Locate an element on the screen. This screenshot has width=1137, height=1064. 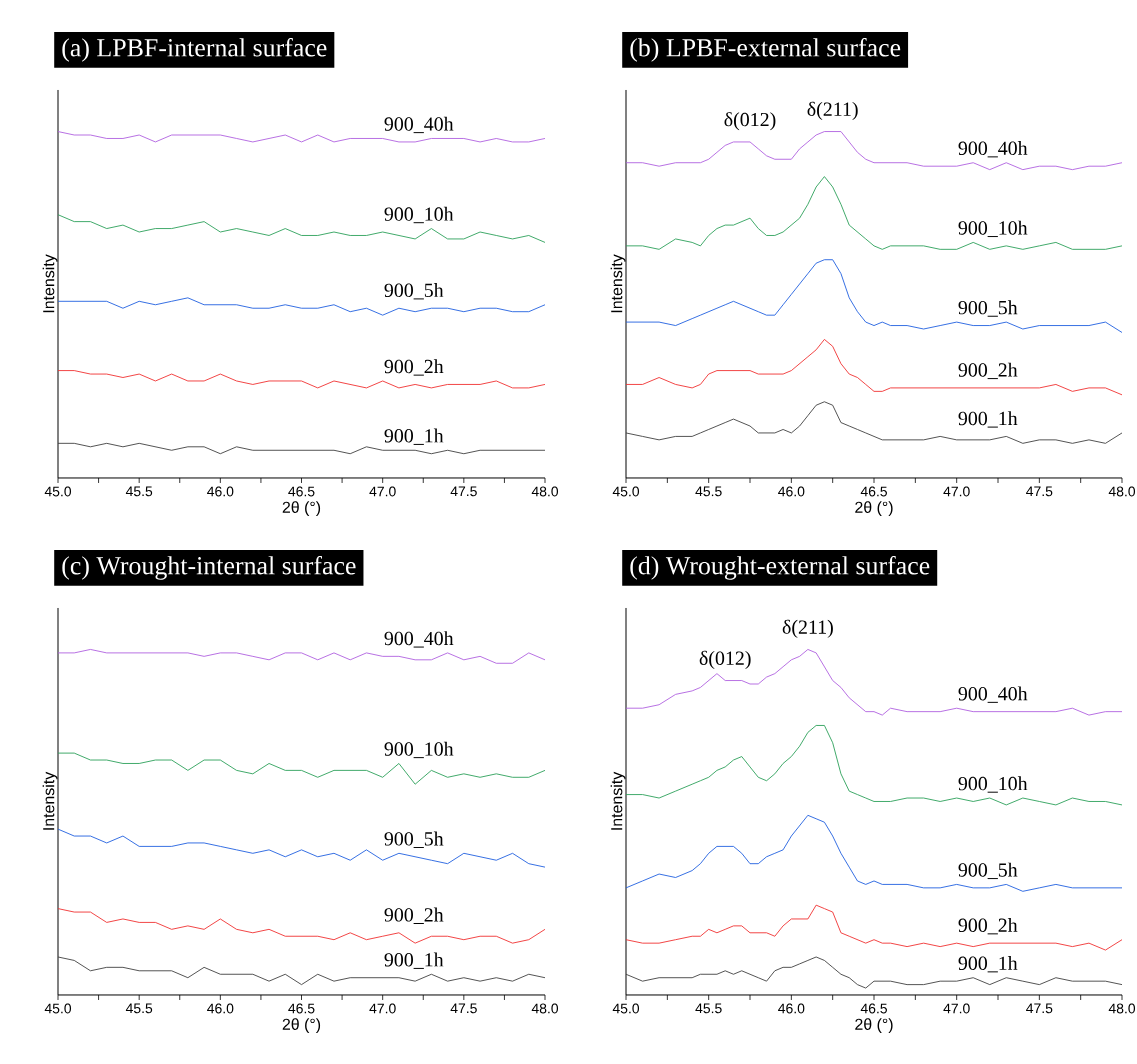
chart-title: (c) Wrought-internal surface is located at coordinates (209, 567).